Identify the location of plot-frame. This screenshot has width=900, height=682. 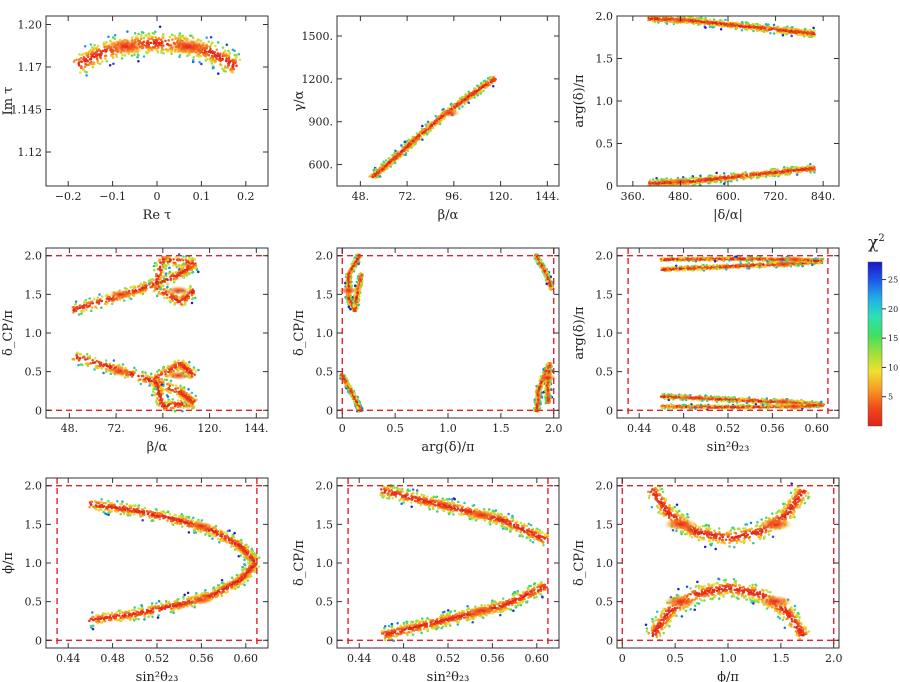
(448, 101).